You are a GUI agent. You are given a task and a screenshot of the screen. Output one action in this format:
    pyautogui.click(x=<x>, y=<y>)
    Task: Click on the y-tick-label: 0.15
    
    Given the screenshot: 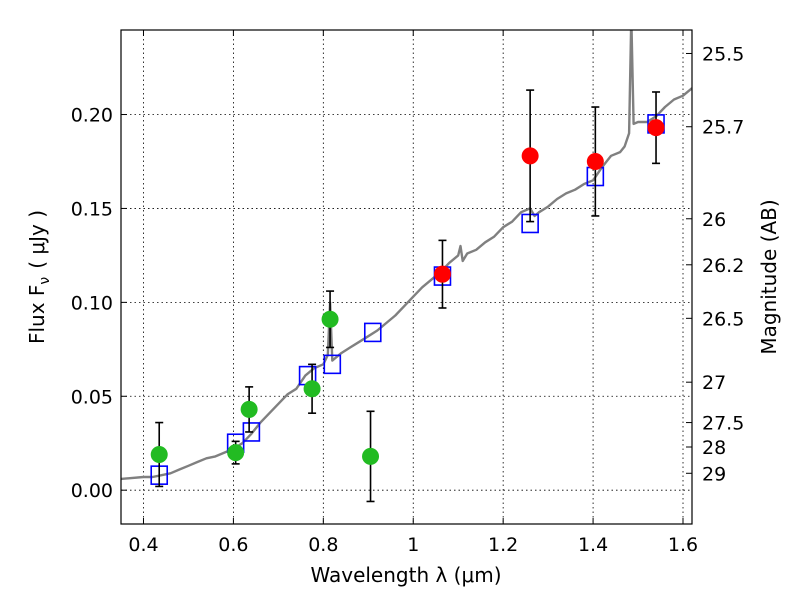 What is the action you would take?
    pyautogui.click(x=92, y=209)
    